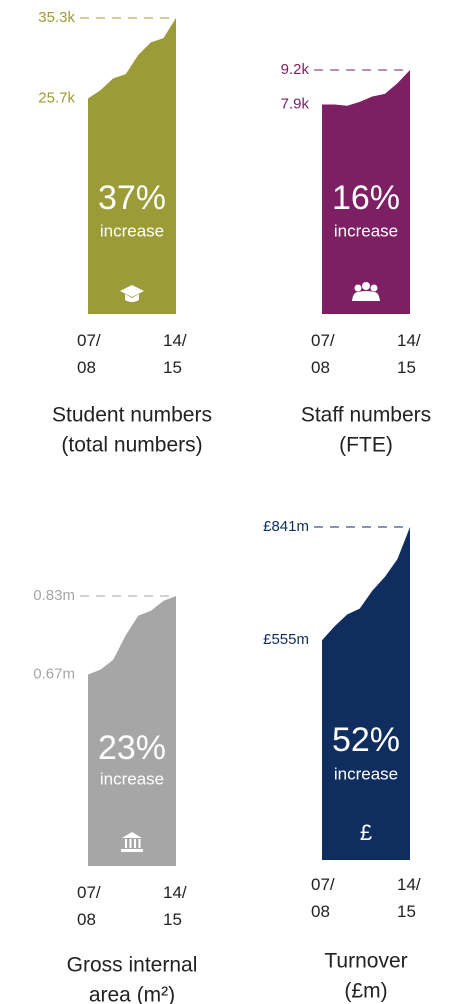  Describe the element at coordinates (286, 639) in the screenshot. I see `value-label: £555m` at that location.